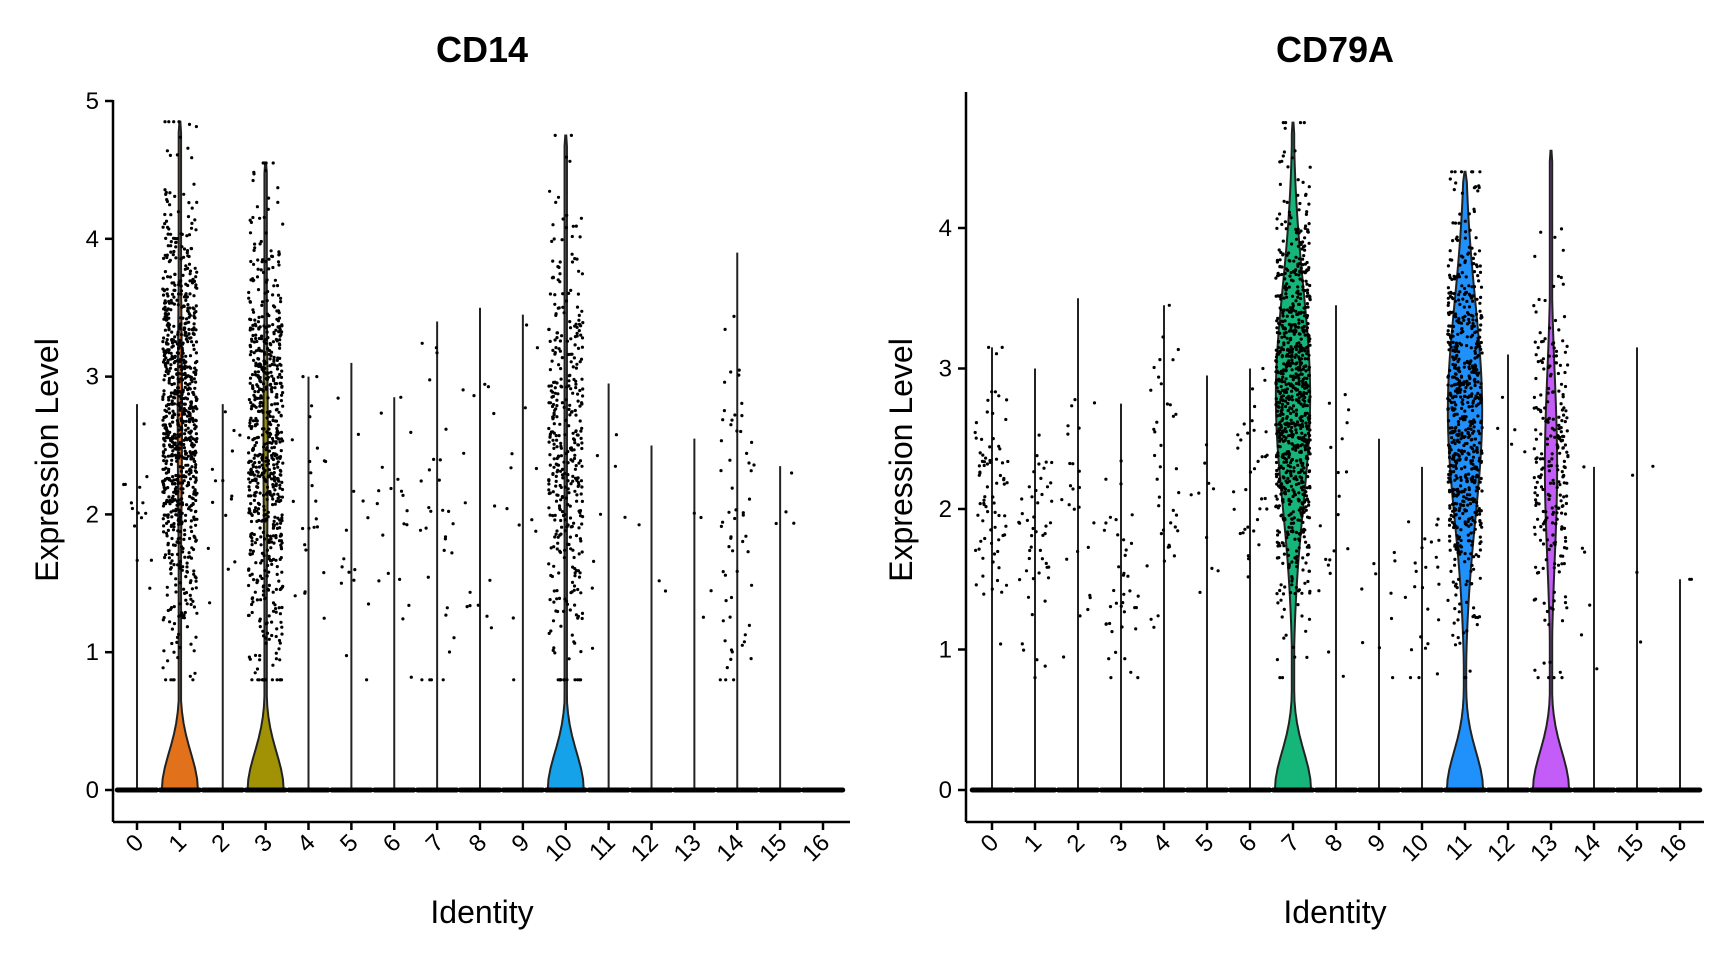 The image size is (1728, 960). What do you see at coordinates (178, 843) in the screenshot?
I see `x-tick-label: 1` at bounding box center [178, 843].